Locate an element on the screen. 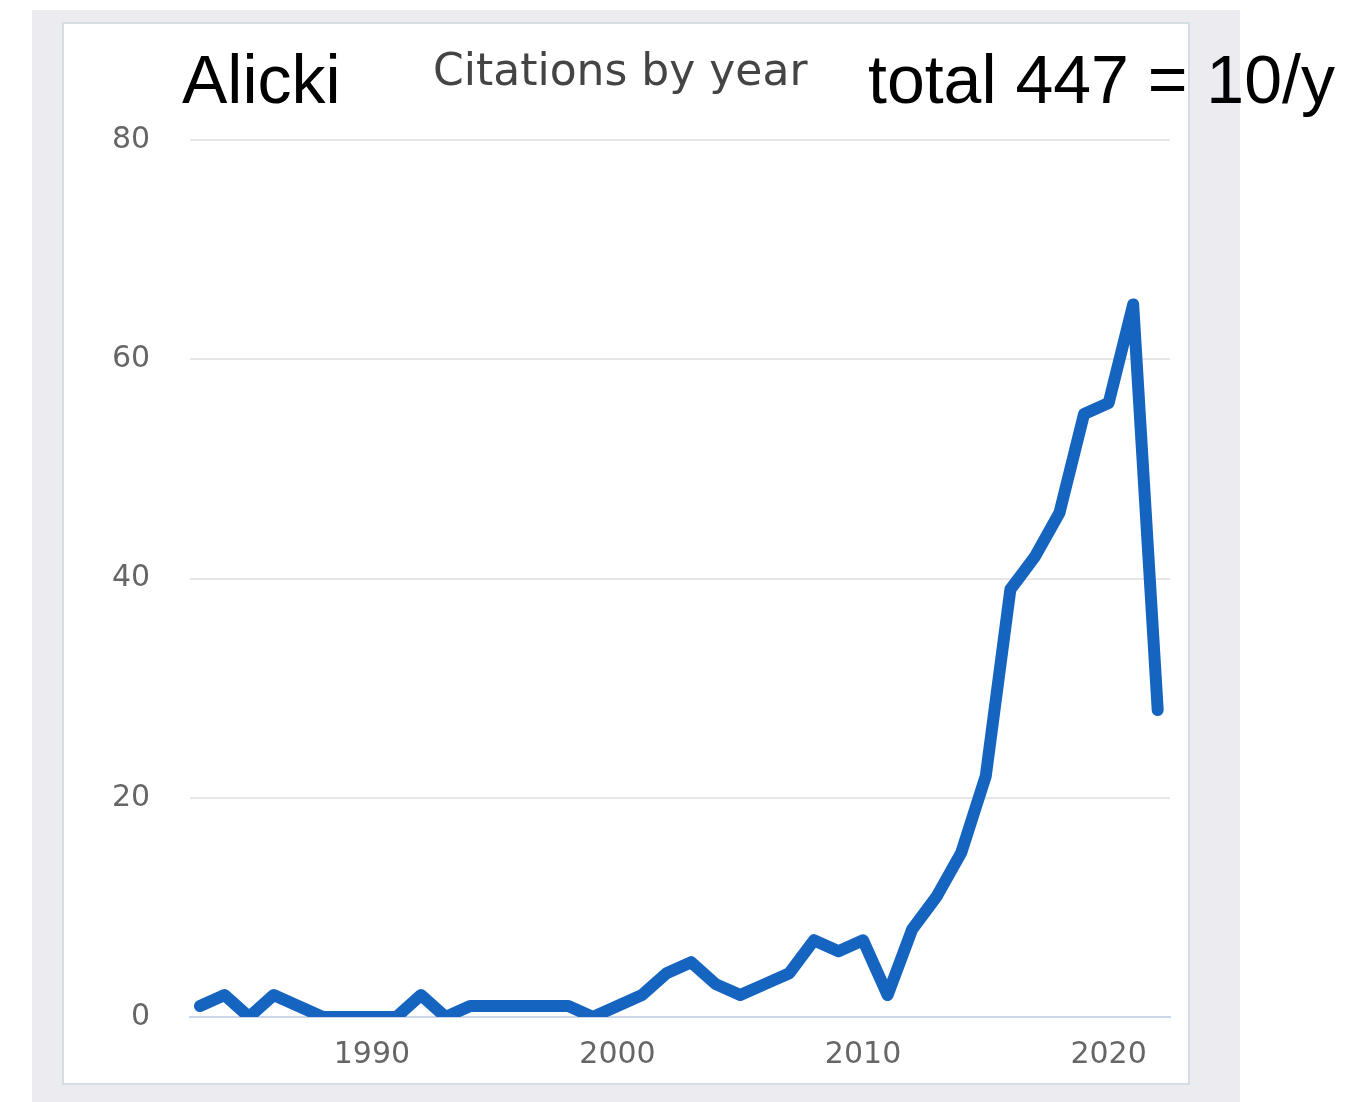 This screenshot has width=1369, height=1102. y-tick-label: 40 is located at coordinates (131, 576).